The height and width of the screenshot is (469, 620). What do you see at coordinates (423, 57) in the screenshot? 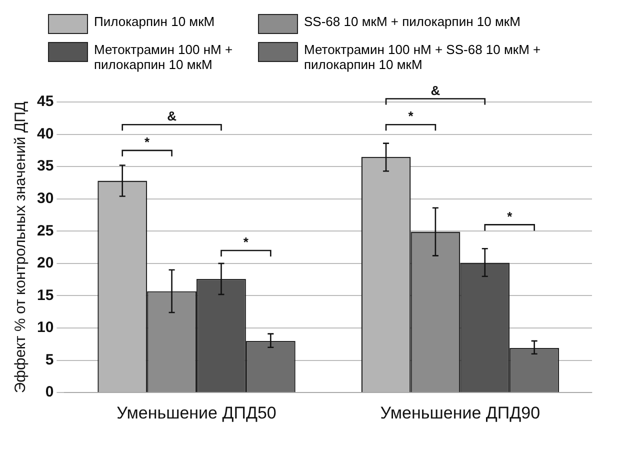
I see `legend-label: Метоктрамин 100 нМ + SS-68 10 мкМ + пилокарпин 10 мкМ` at bounding box center [423, 57].